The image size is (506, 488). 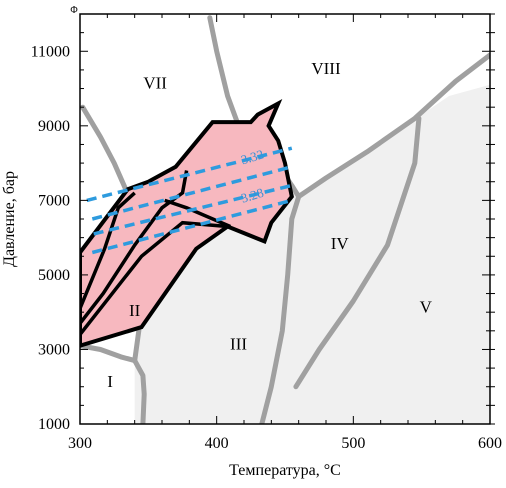 I want to click on y-tick-label: 7000, so click(x=54, y=200).